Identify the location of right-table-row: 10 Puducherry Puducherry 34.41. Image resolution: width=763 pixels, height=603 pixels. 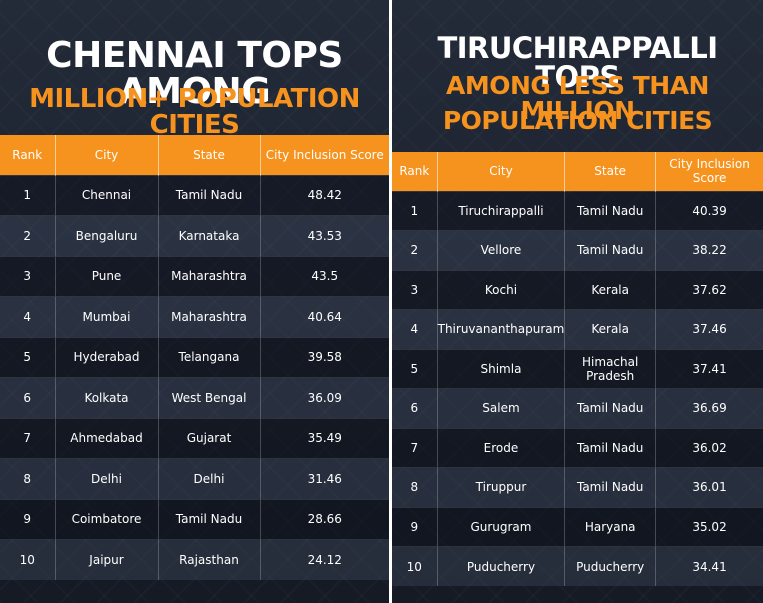
(577, 566).